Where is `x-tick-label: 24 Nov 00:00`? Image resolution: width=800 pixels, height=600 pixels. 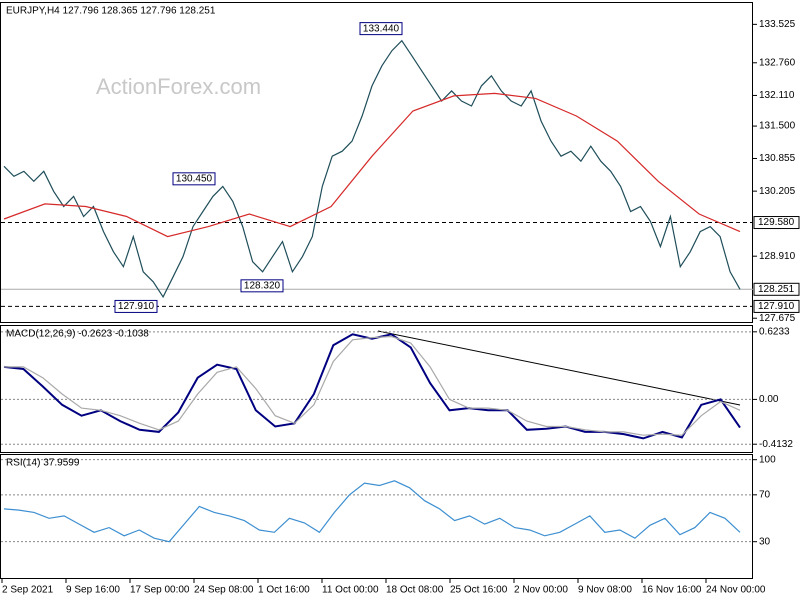
x-tick-label: 24 Nov 00:00 is located at coordinates (736, 590).